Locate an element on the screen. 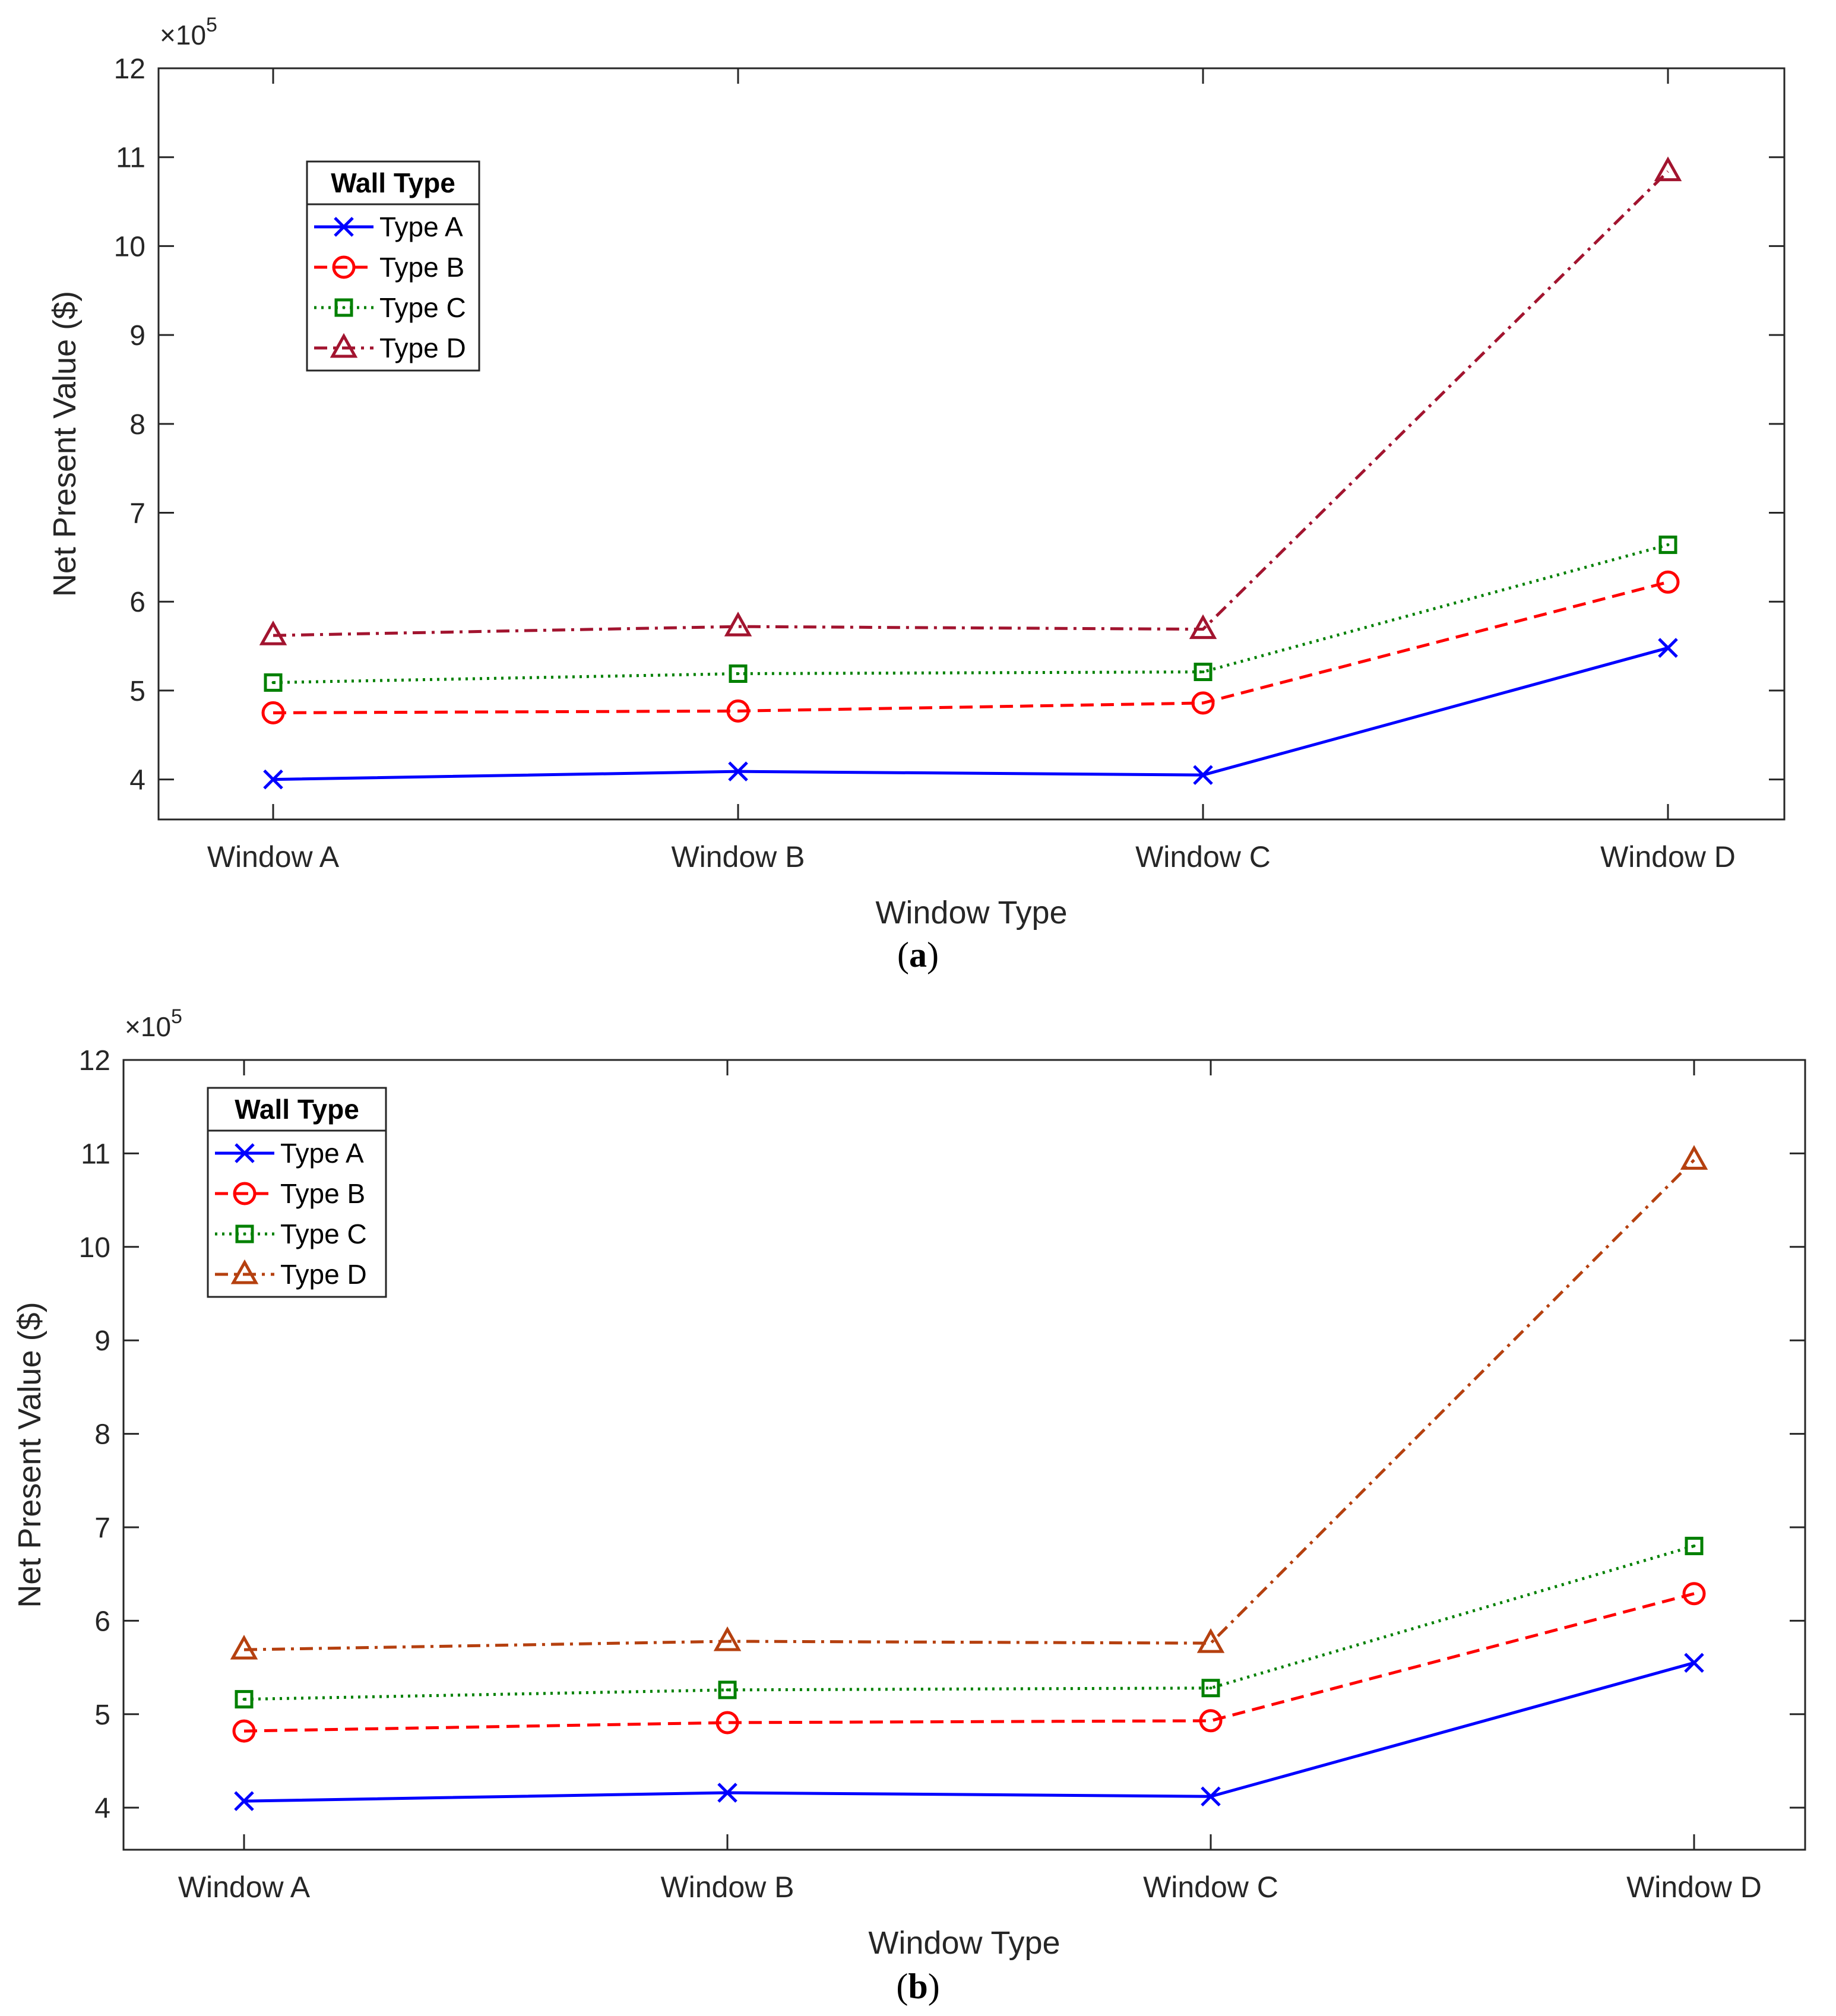 This screenshot has width=1836, height=2016. legend-entry-label: Type B is located at coordinates (323, 1193).